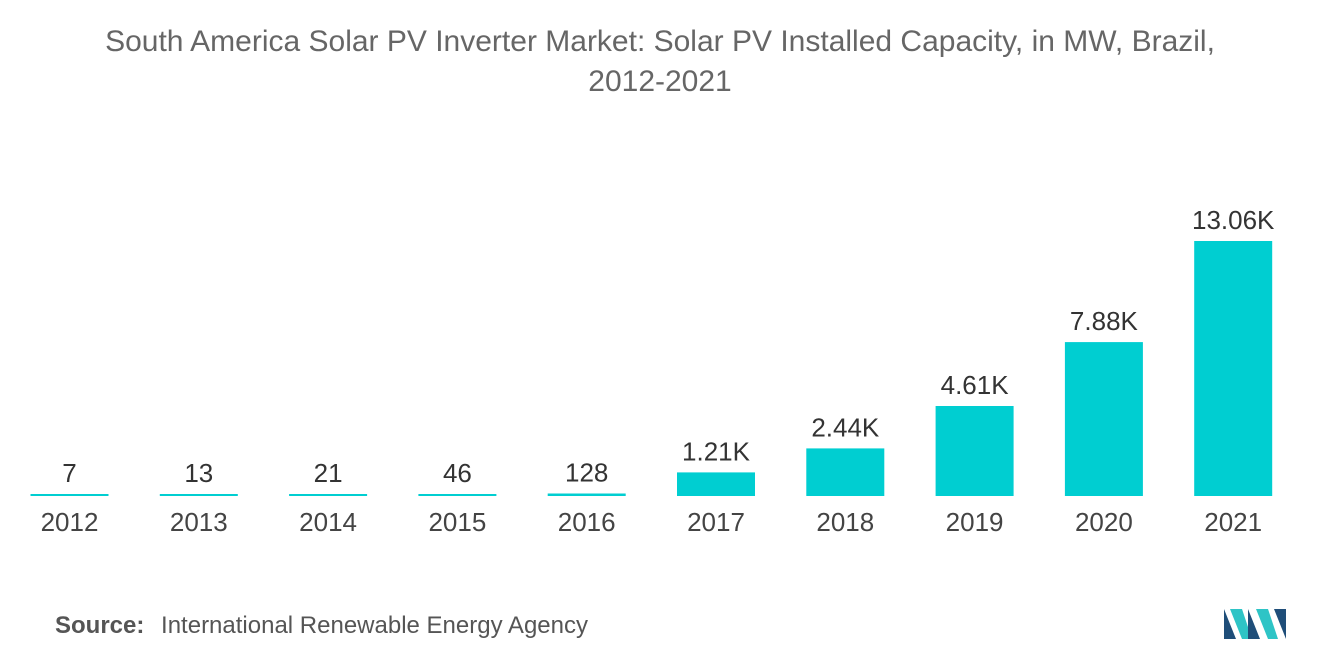 The height and width of the screenshot is (665, 1320). What do you see at coordinates (845, 472) in the screenshot?
I see `bar-2018` at bounding box center [845, 472].